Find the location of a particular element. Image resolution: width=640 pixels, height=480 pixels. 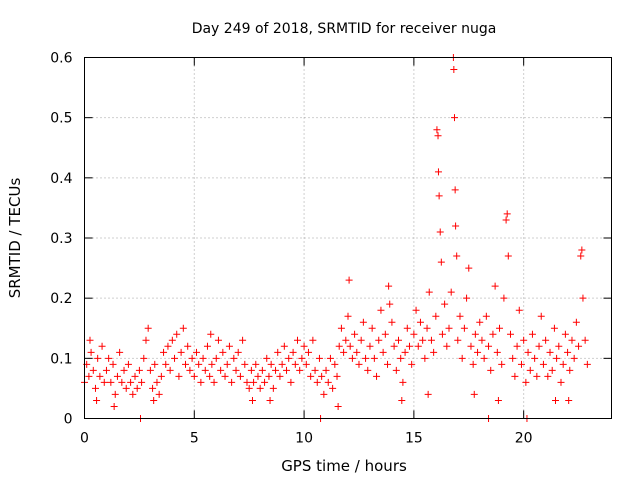

y-tick-label: 0.2 is located at coordinates (61, 299).